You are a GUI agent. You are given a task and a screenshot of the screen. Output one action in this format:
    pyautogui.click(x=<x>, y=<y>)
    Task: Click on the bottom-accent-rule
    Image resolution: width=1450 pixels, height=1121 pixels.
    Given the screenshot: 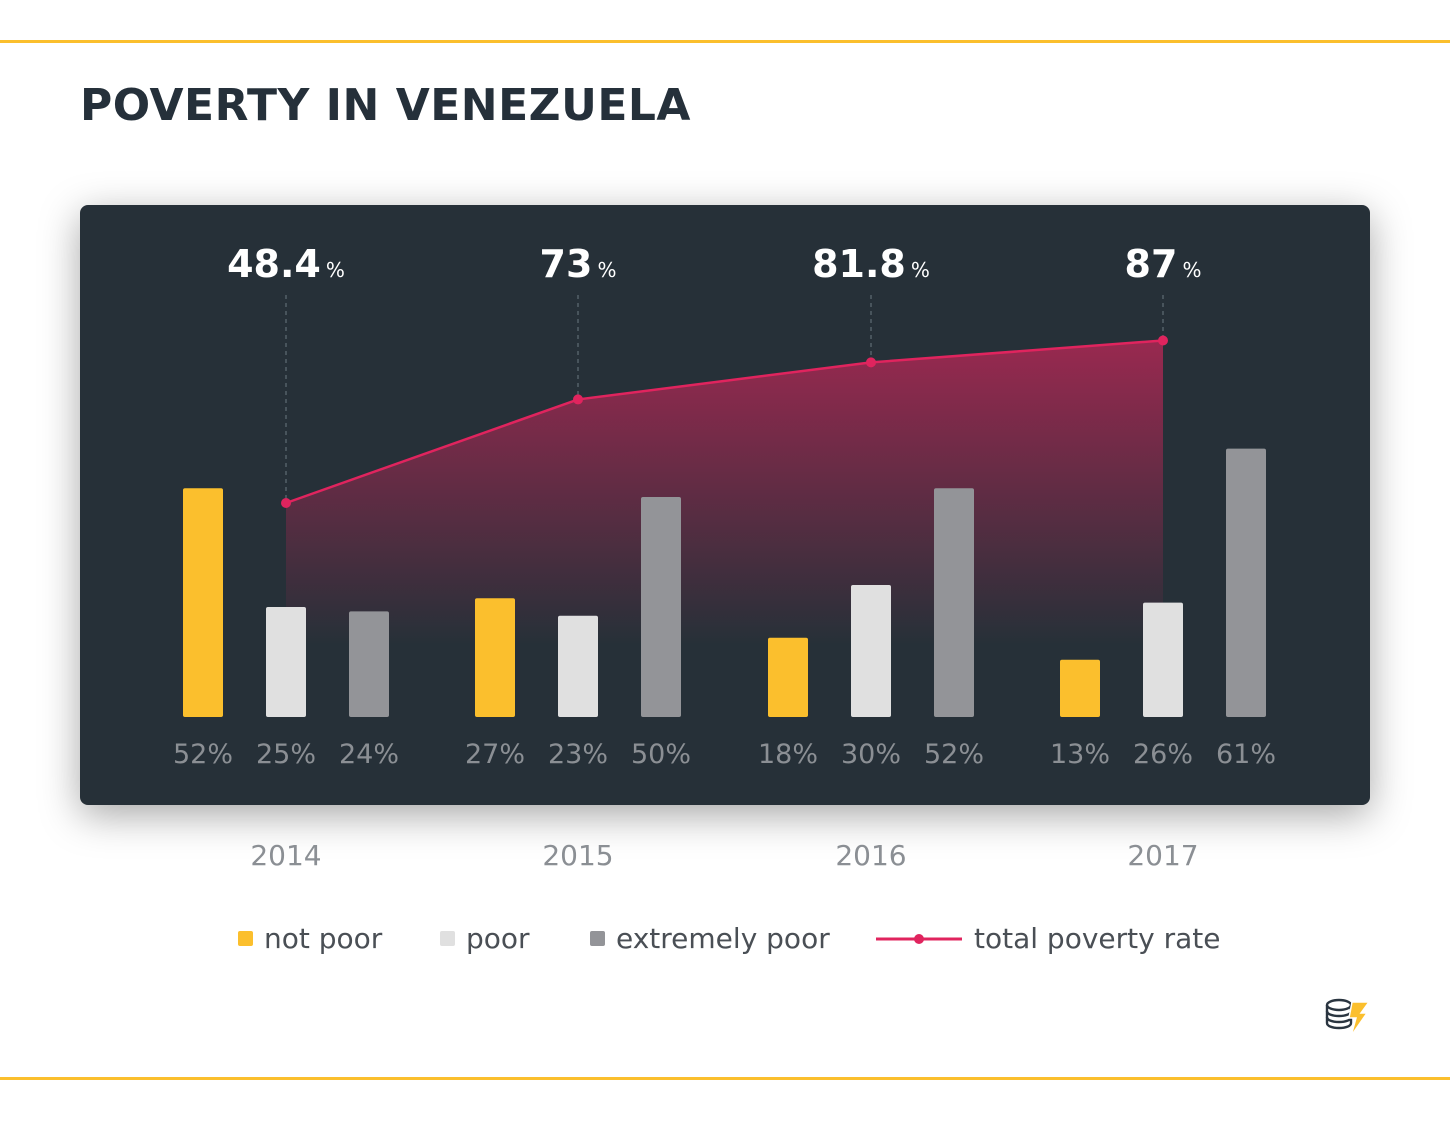 What is the action you would take?
    pyautogui.click(x=725, y=1078)
    